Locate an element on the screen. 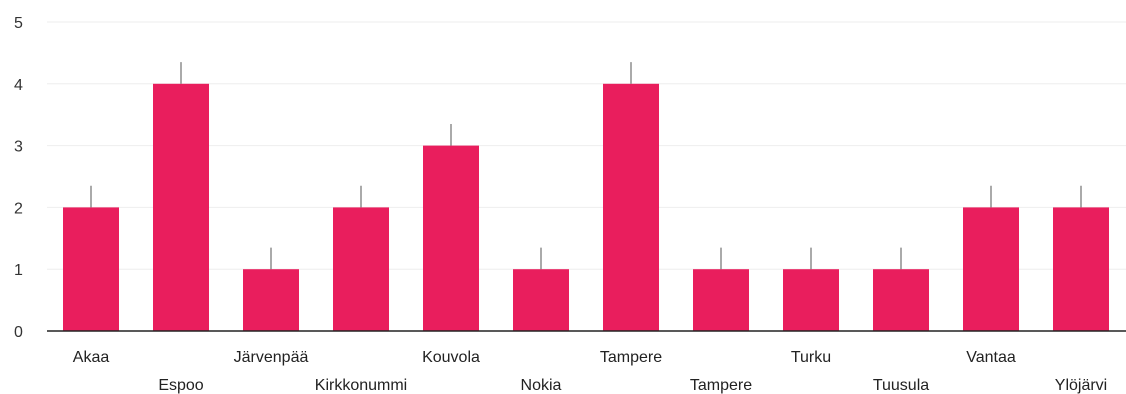  y-tick-label: 2 is located at coordinates (18, 208).